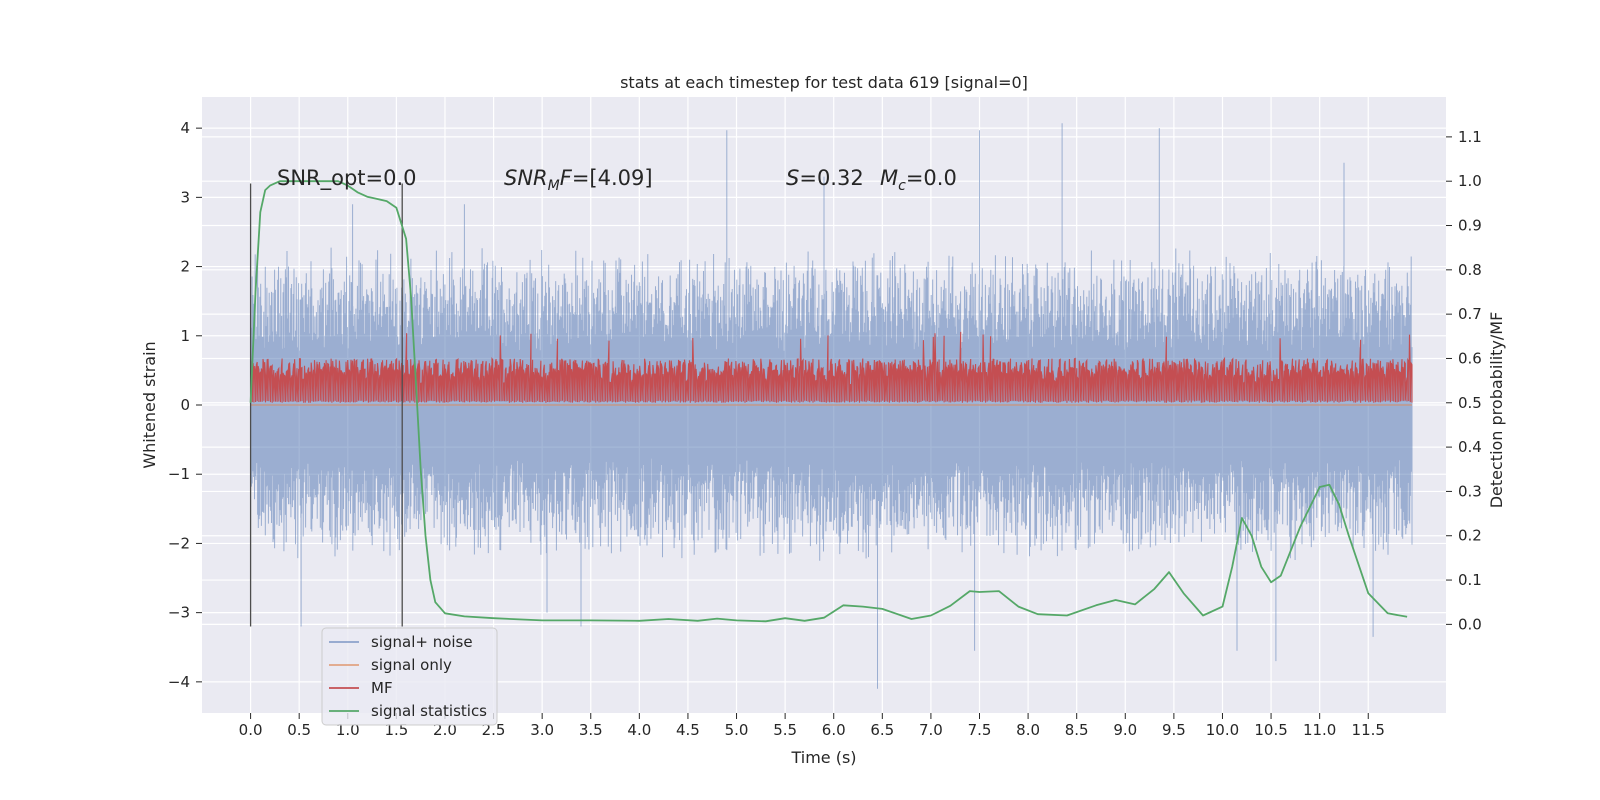 This screenshot has width=1600, height=800. What do you see at coordinates (737, 730) in the screenshot?
I see `x-tick-label: 5.0` at bounding box center [737, 730].